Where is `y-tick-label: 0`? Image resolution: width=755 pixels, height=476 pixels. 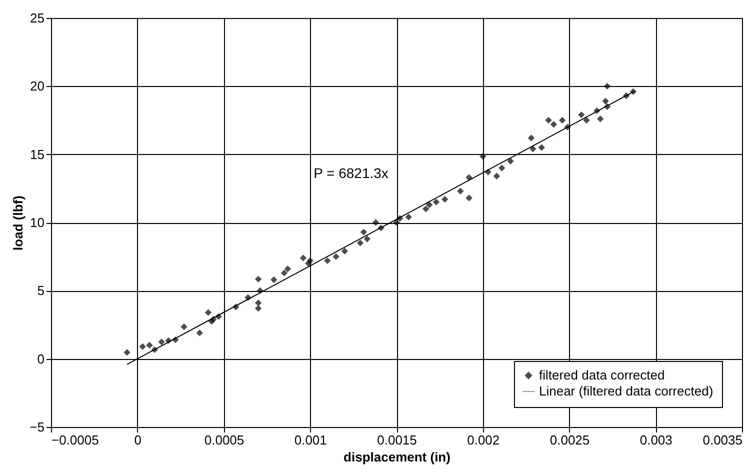 y-tick-label: 0 is located at coordinates (40, 358).